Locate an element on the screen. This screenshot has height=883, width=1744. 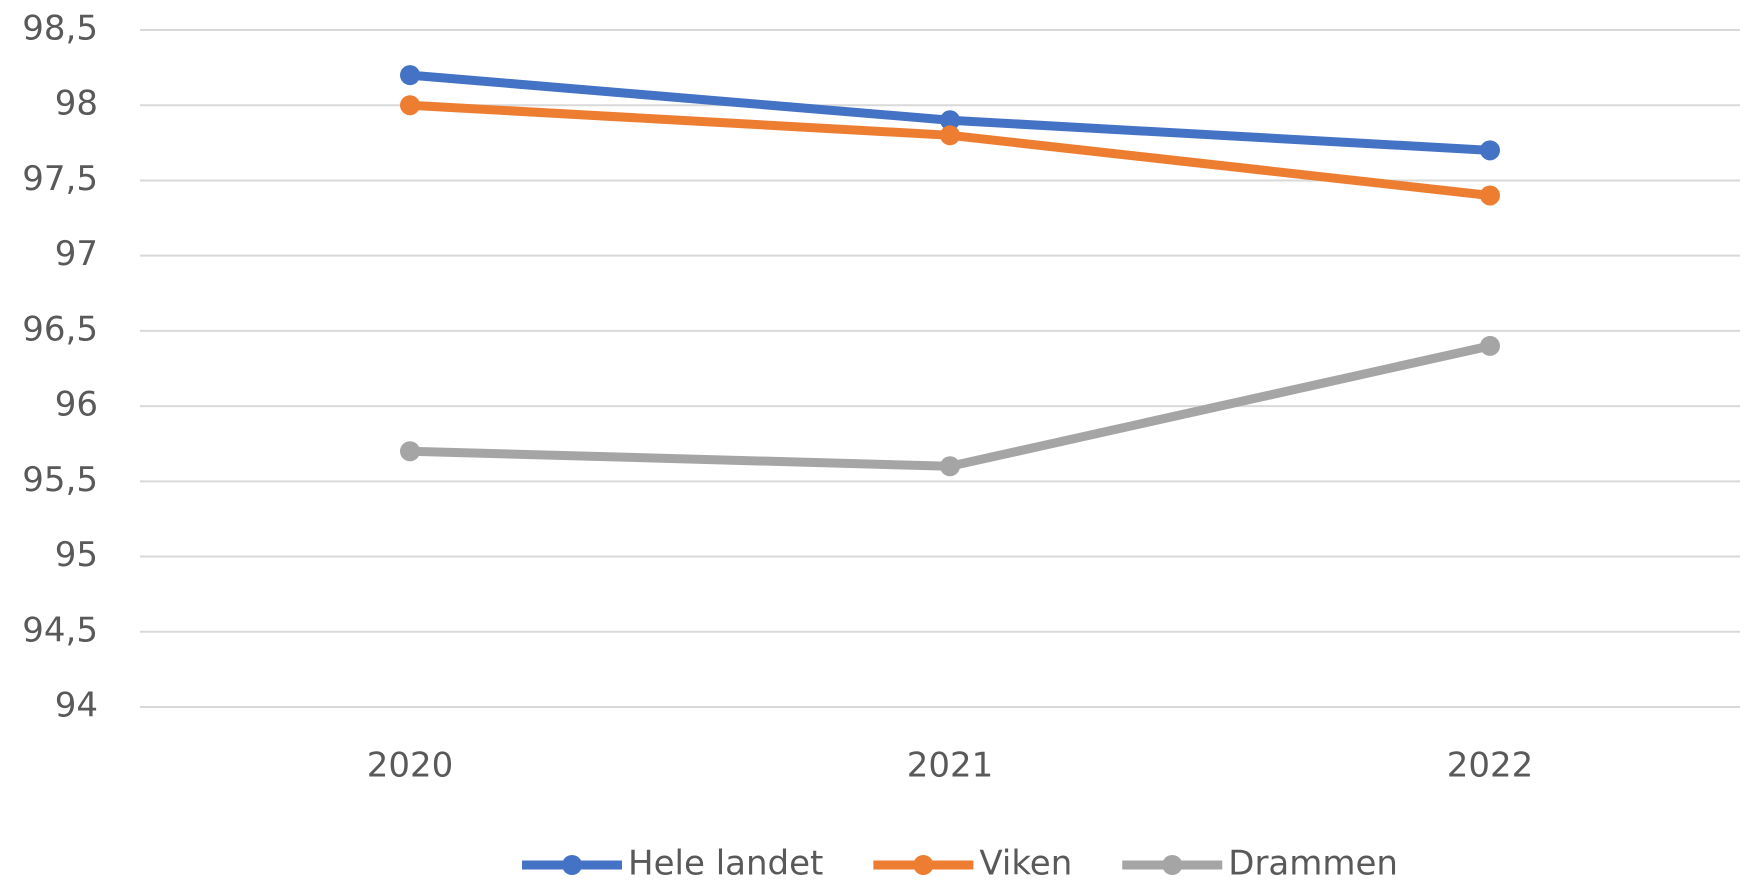
legend-label: Drammen is located at coordinates (1313, 863).